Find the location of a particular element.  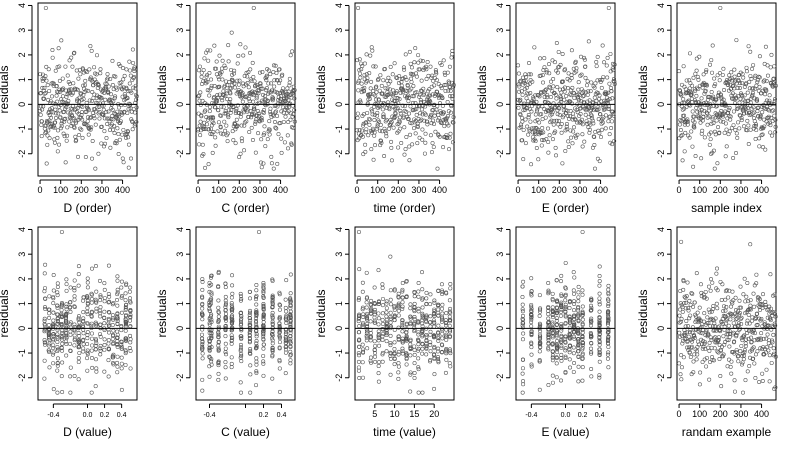

x-tick-label: 0.0 is located at coordinates (566, 415).